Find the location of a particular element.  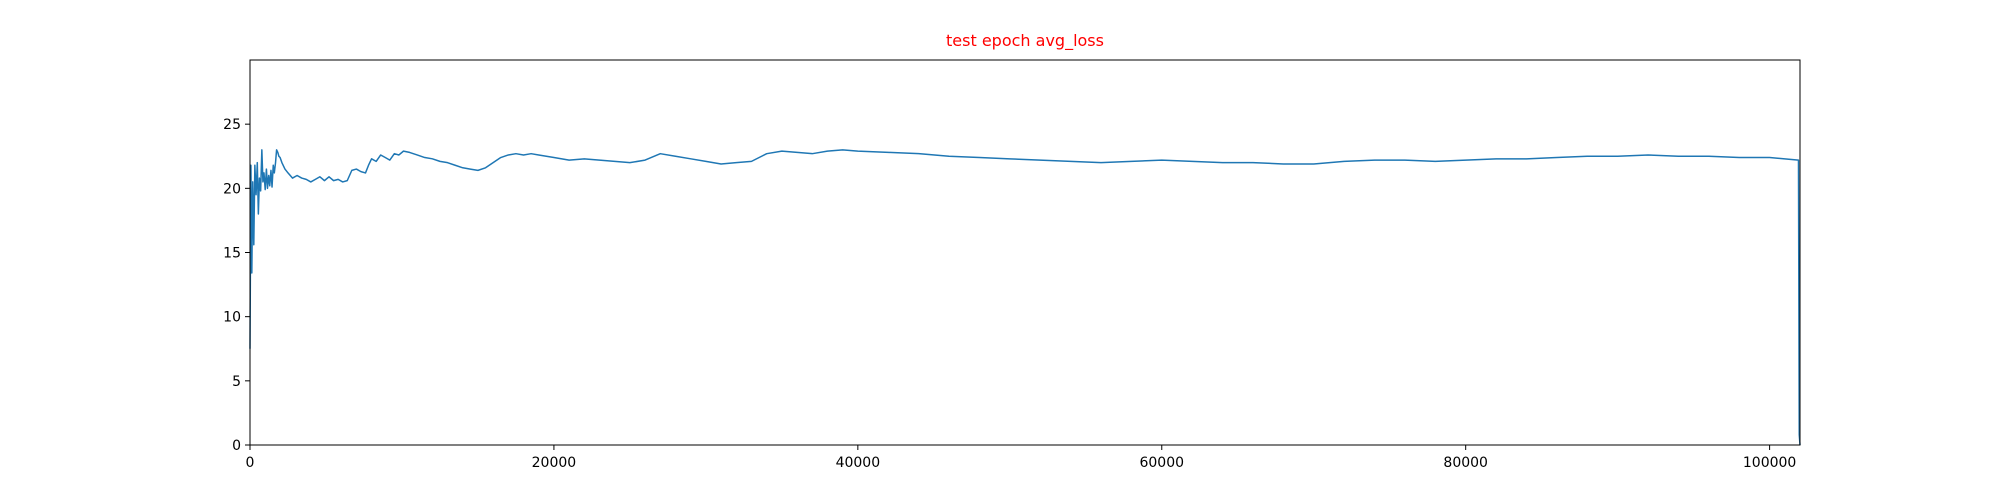

y-tick-label: 25 is located at coordinates (232, 125).